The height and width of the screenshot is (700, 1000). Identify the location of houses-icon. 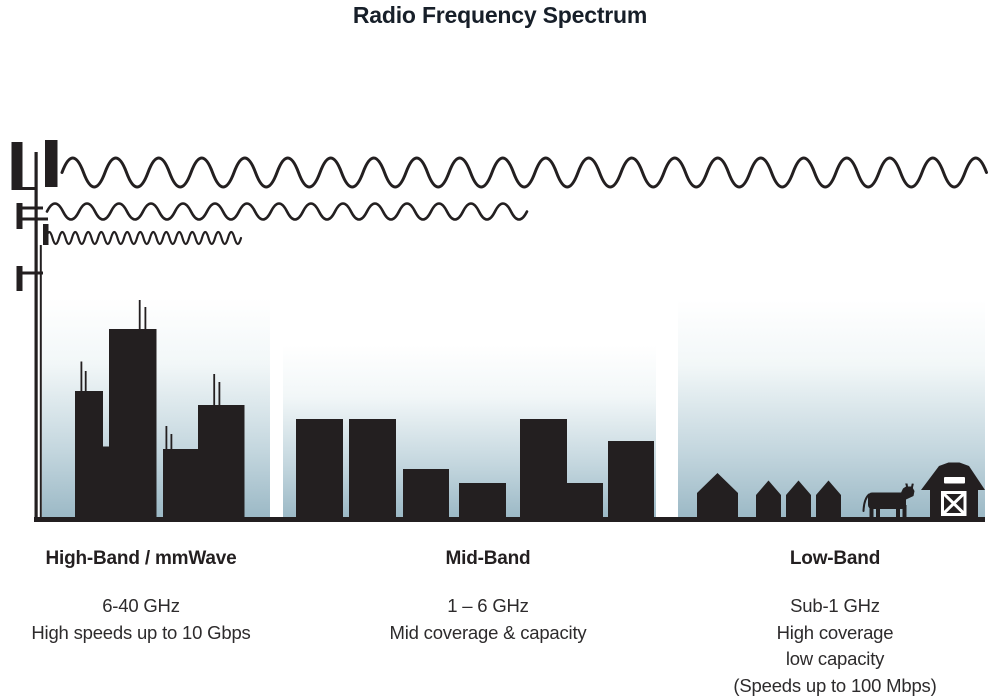
(769, 495).